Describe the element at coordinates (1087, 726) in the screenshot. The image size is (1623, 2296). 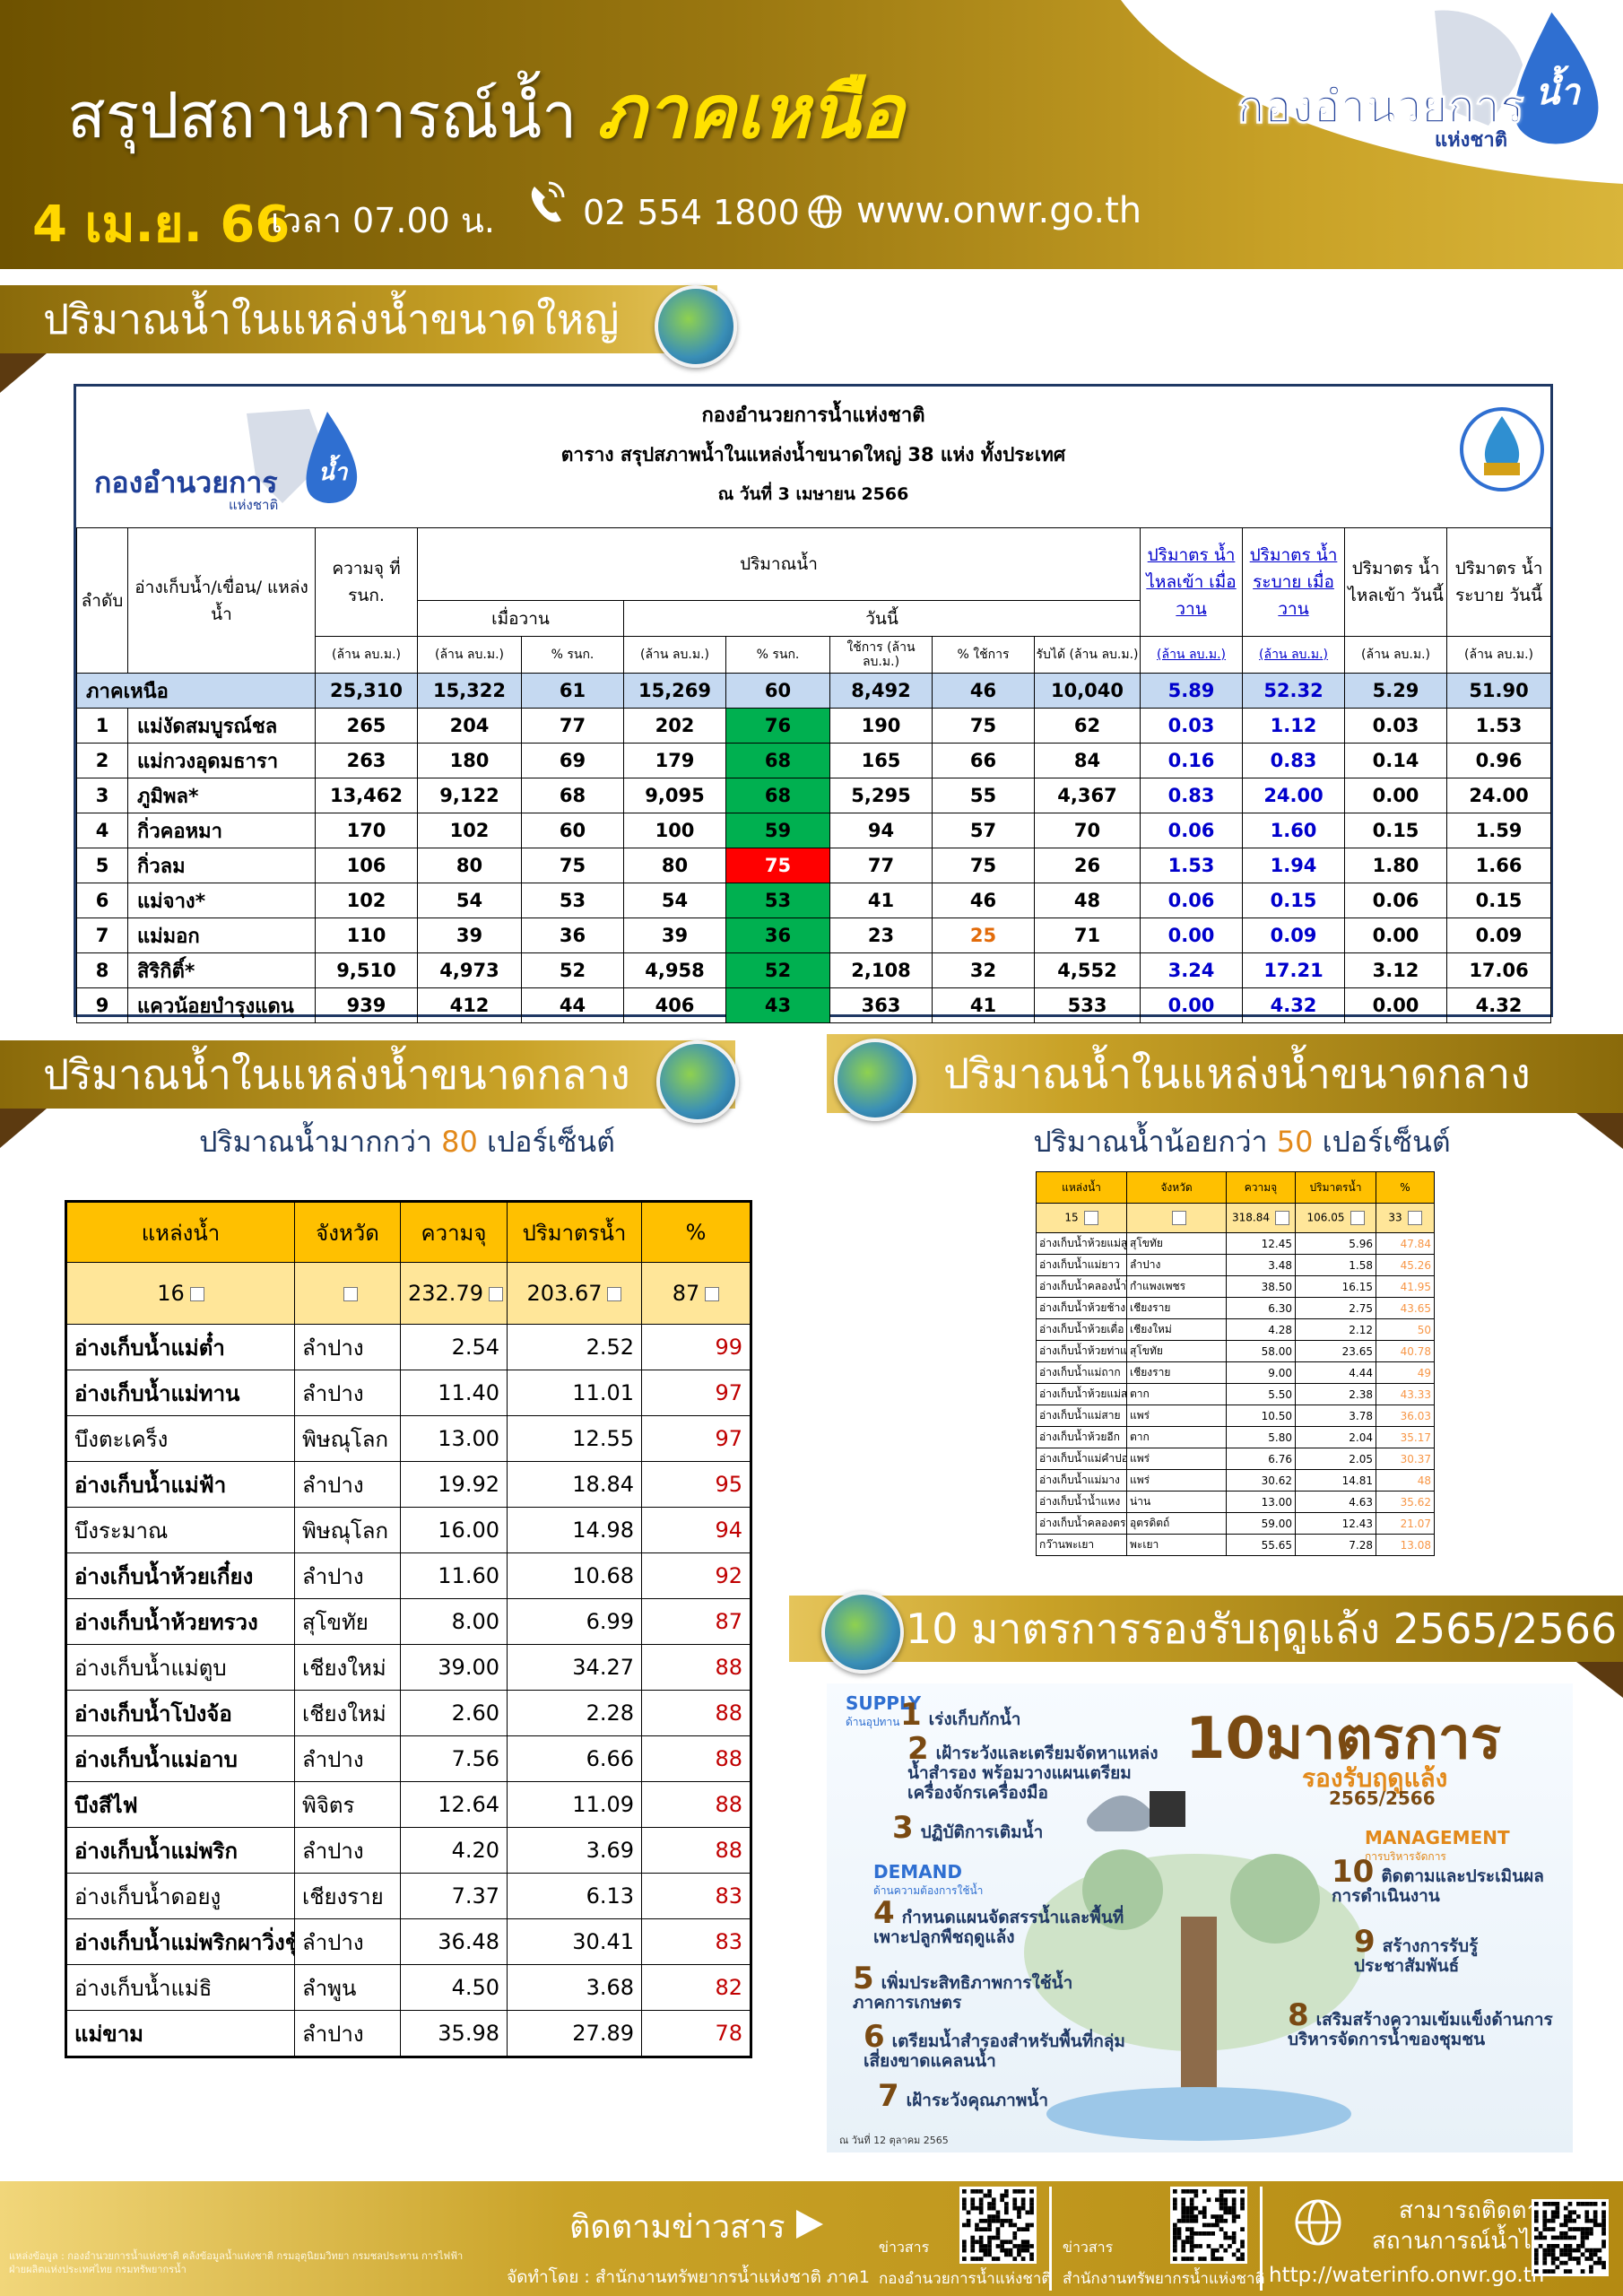
I see `cell: 62` at that location.